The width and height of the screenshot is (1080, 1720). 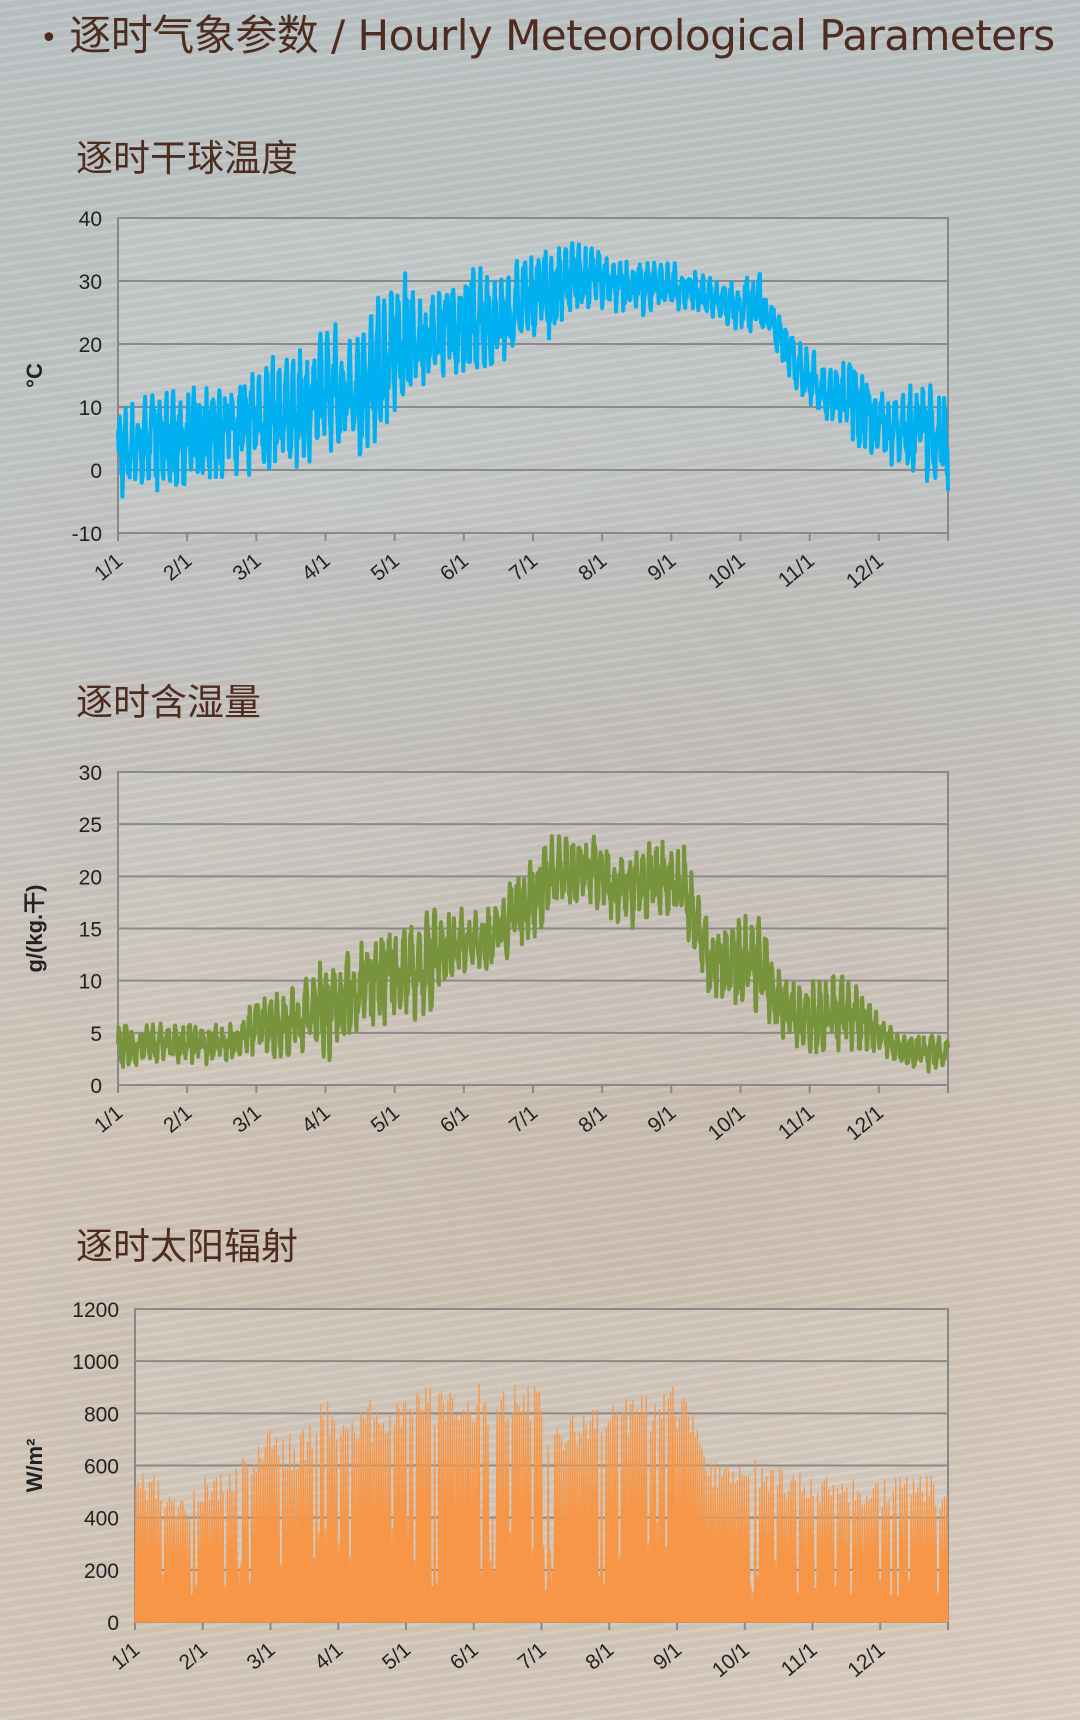 I want to click on temperature-chart-title: 逐时干球温度, so click(x=187, y=158).